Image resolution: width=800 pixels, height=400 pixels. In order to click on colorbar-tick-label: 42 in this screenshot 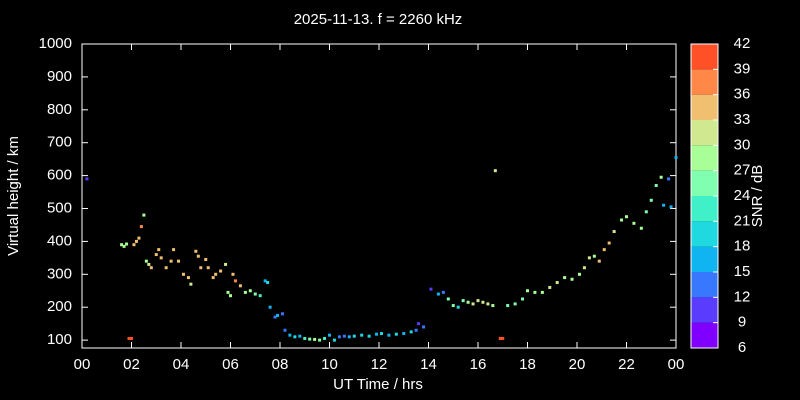, I will do `click(742, 43)`.